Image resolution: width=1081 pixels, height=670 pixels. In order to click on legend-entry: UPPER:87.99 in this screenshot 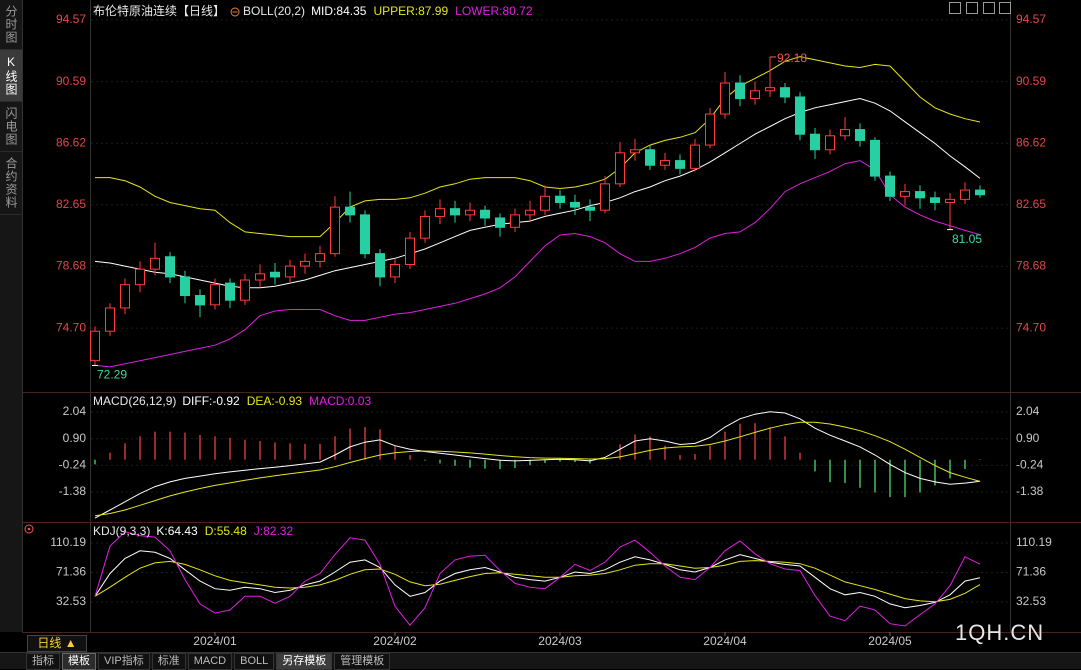, I will do `click(410, 11)`.